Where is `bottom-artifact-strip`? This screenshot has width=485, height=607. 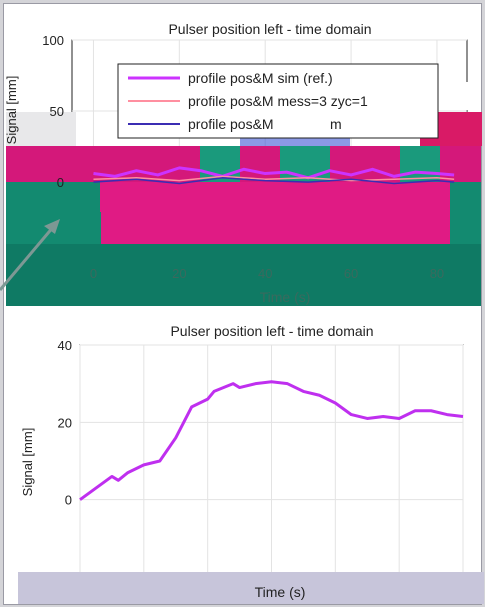
bottom-artifact-strip is located at coordinates (251, 588).